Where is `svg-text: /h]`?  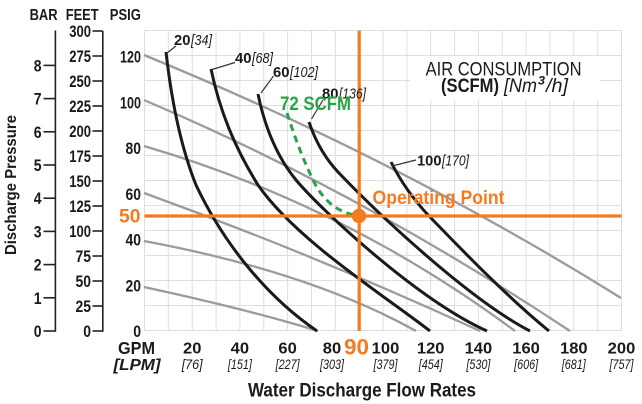
svg-text: /h] is located at coordinates (556, 86).